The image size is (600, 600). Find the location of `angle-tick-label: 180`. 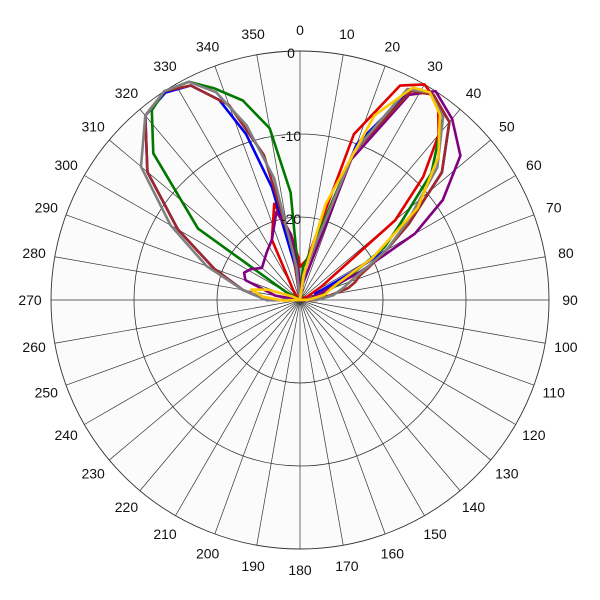

angle-tick-label: 180 is located at coordinates (300, 570).